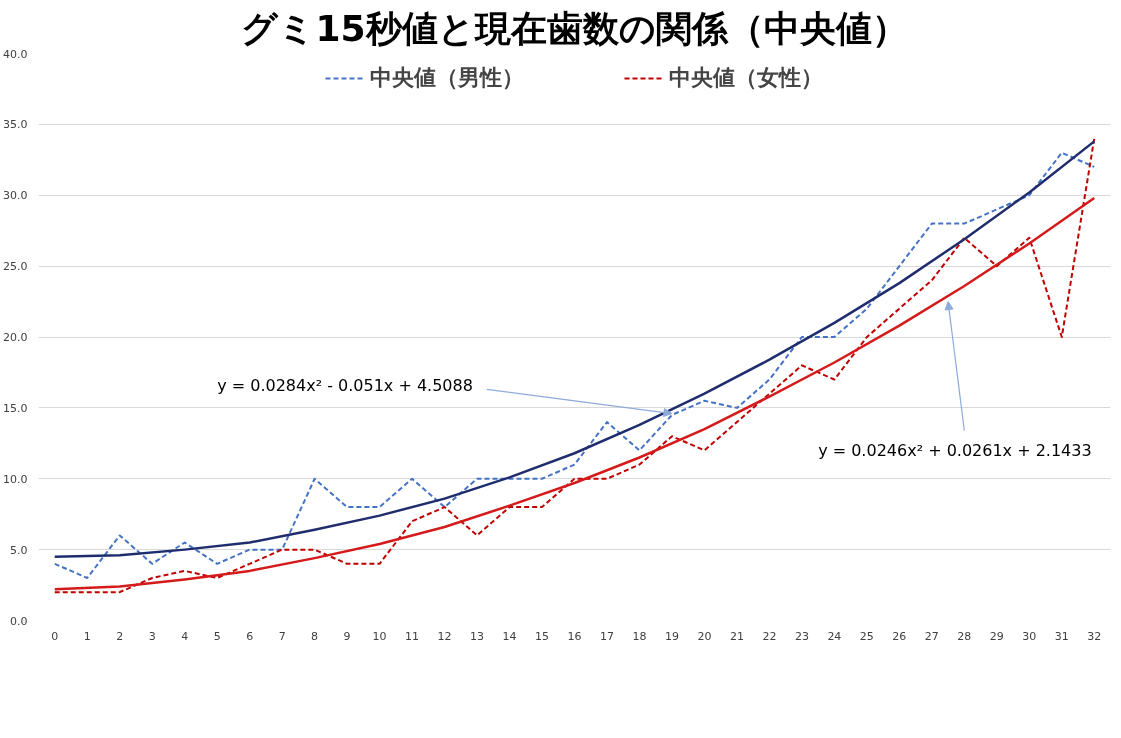 Image resolution: width=1121 pixels, height=738 pixels. What do you see at coordinates (347, 636) in the screenshot?
I see `x-tick-label: 9` at bounding box center [347, 636].